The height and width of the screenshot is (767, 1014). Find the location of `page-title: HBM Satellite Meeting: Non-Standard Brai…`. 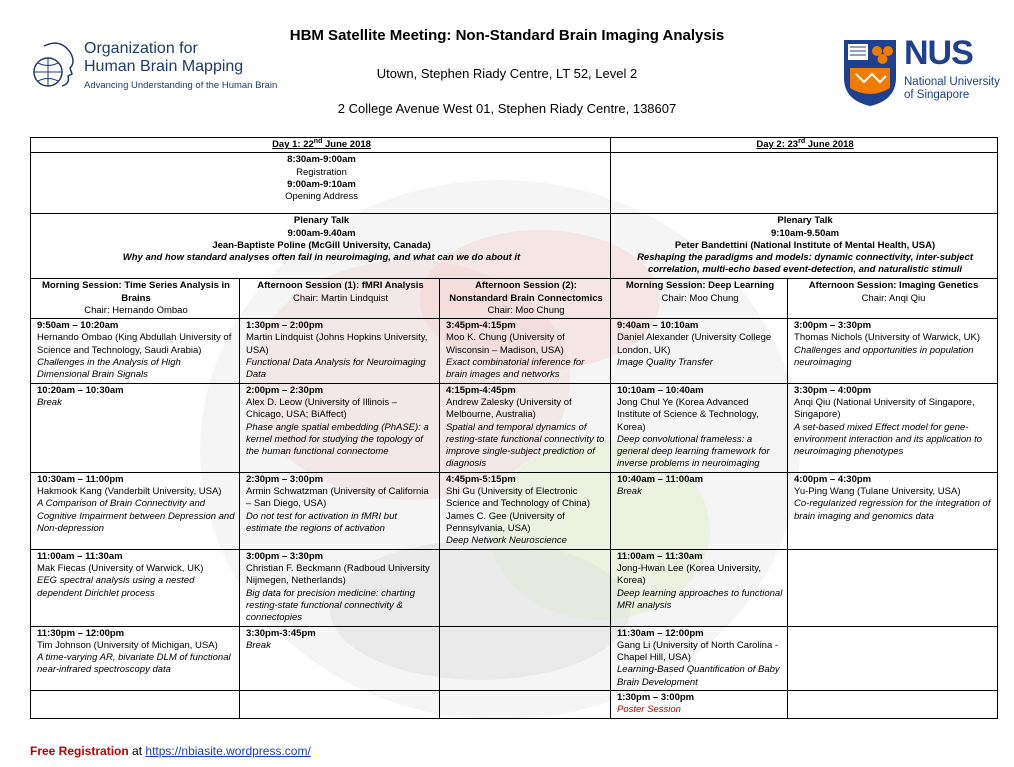

page-title: HBM Satellite Meeting: Non-Standard Brai… is located at coordinates (507, 35).